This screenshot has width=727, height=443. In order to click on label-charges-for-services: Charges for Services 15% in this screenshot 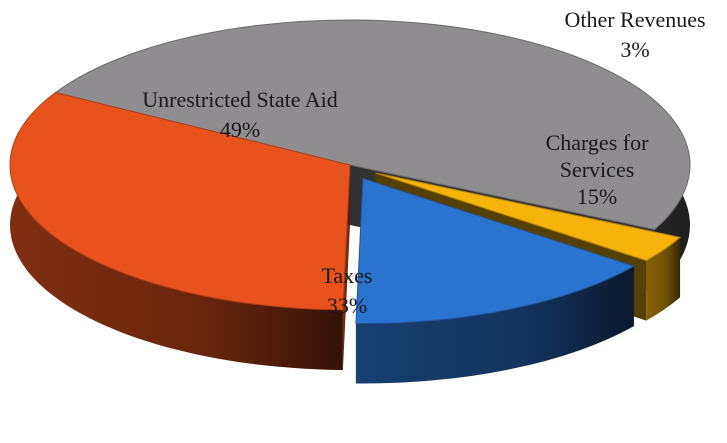, I will do `click(598, 169)`.